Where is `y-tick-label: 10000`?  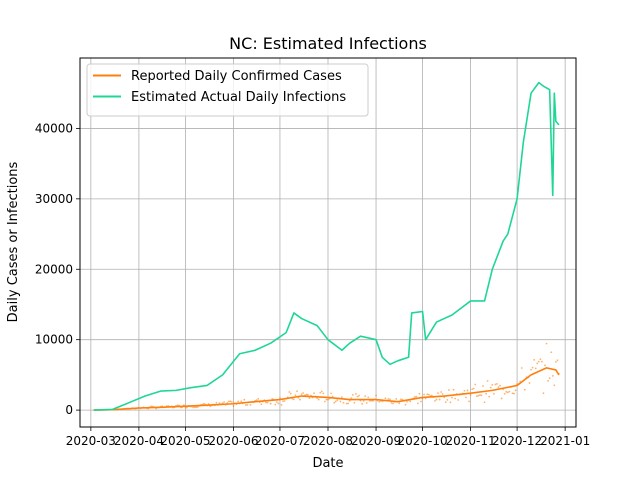
y-tick-label: 10000 is located at coordinates (54, 340).